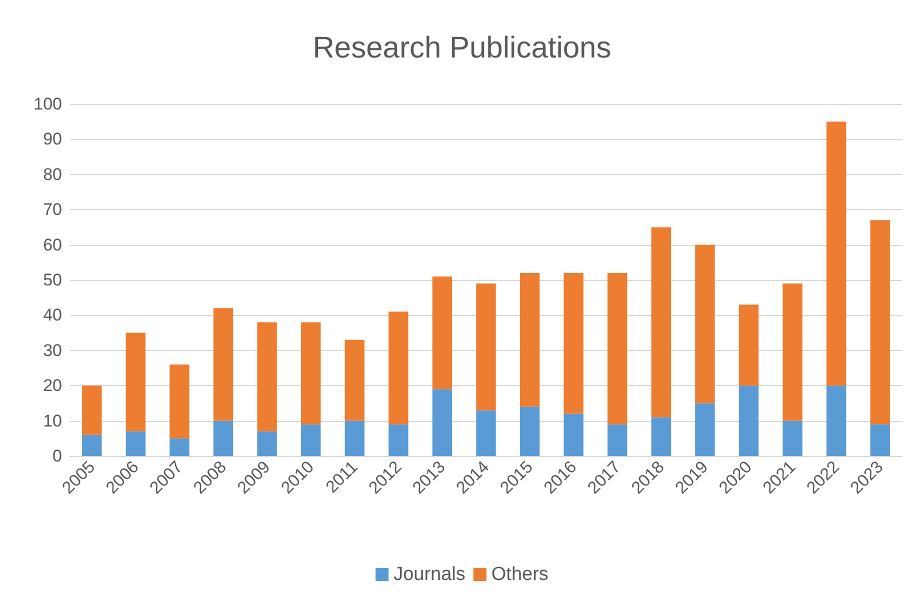 The width and height of the screenshot is (924, 601). Describe the element at coordinates (52, 315) in the screenshot. I see `y-tick-label: 40` at that location.